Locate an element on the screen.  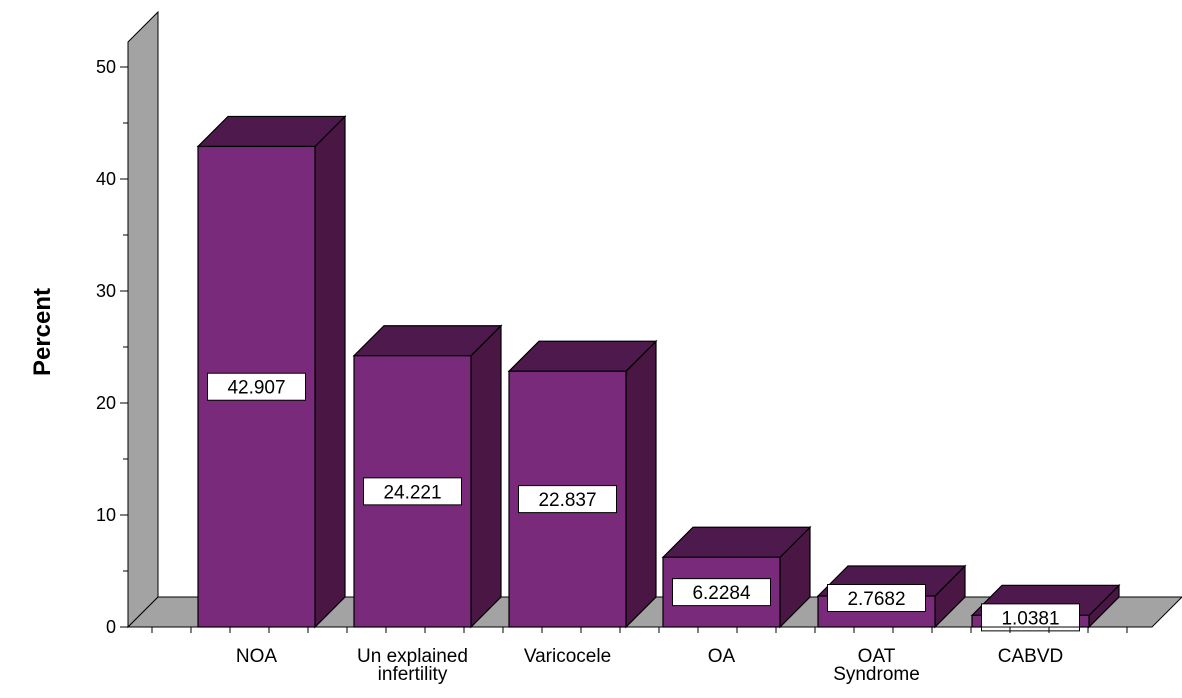
y-axis-label: Percent is located at coordinates (42, 332).